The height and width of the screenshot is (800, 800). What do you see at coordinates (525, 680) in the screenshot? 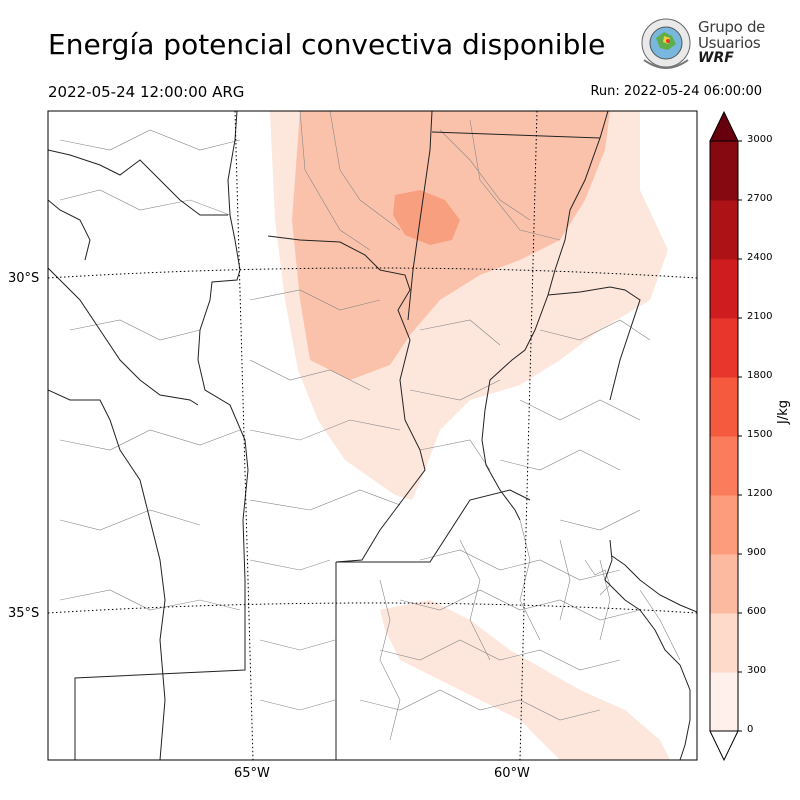
I see `cape-region-south` at bounding box center [525, 680].